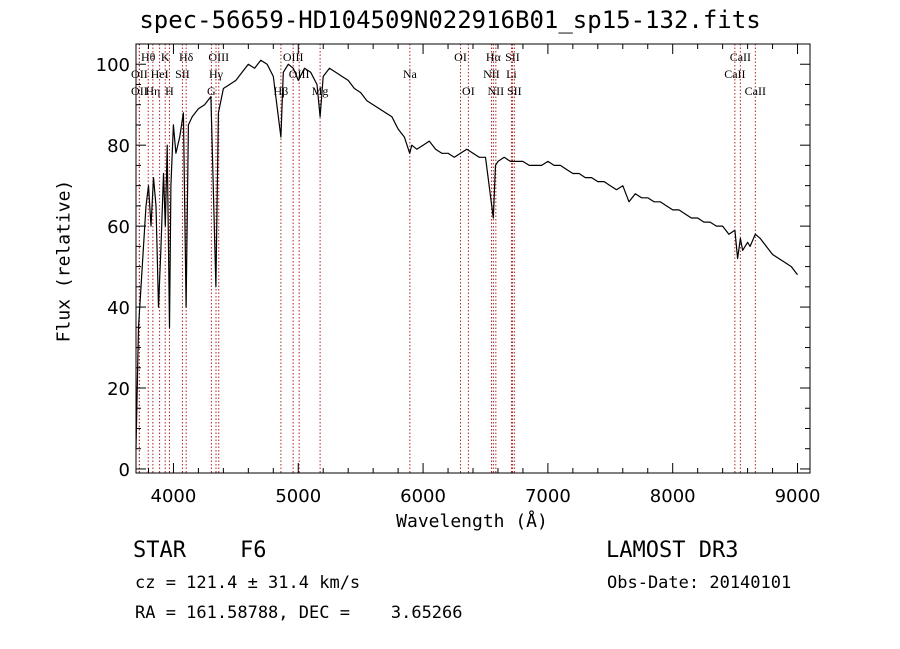 The height and width of the screenshot is (649, 900). Describe the element at coordinates (281, 91) in the screenshot. I see `line-label-12: Hβ` at that location.